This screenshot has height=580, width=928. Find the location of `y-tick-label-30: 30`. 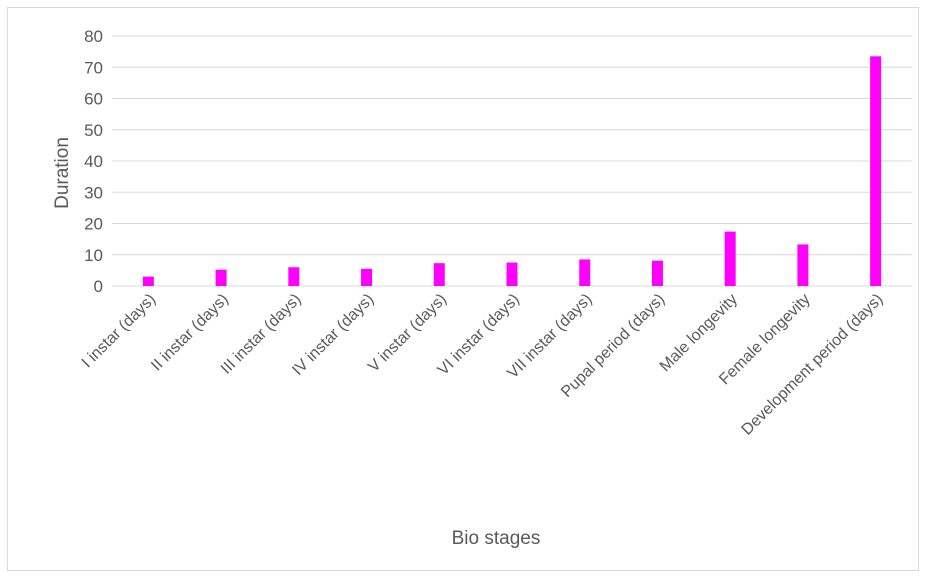

y-tick-label-30: 30 is located at coordinates (93, 192).